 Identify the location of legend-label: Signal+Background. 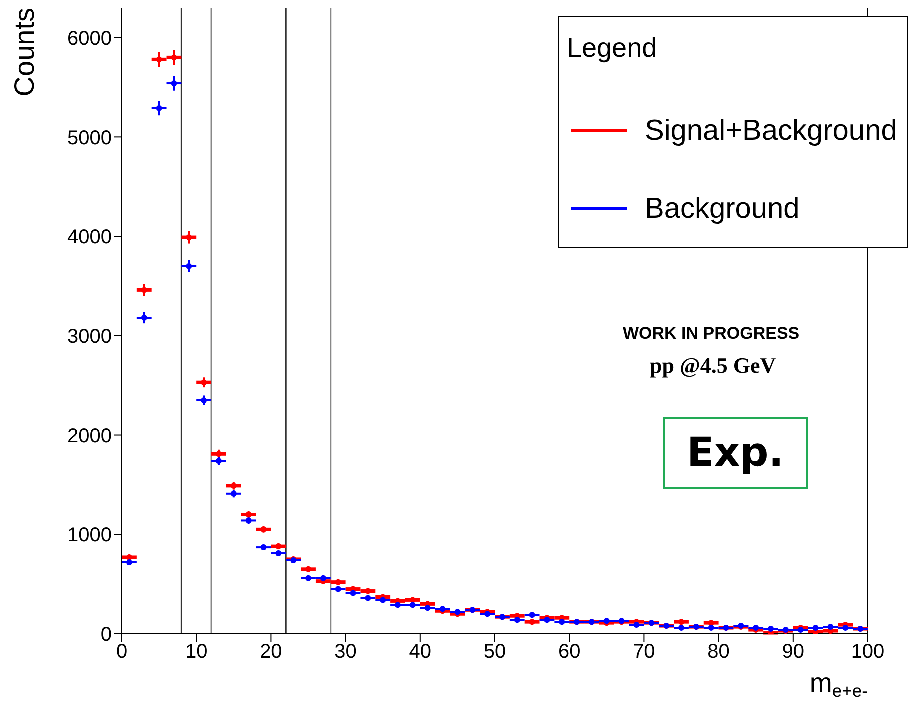
(771, 131).